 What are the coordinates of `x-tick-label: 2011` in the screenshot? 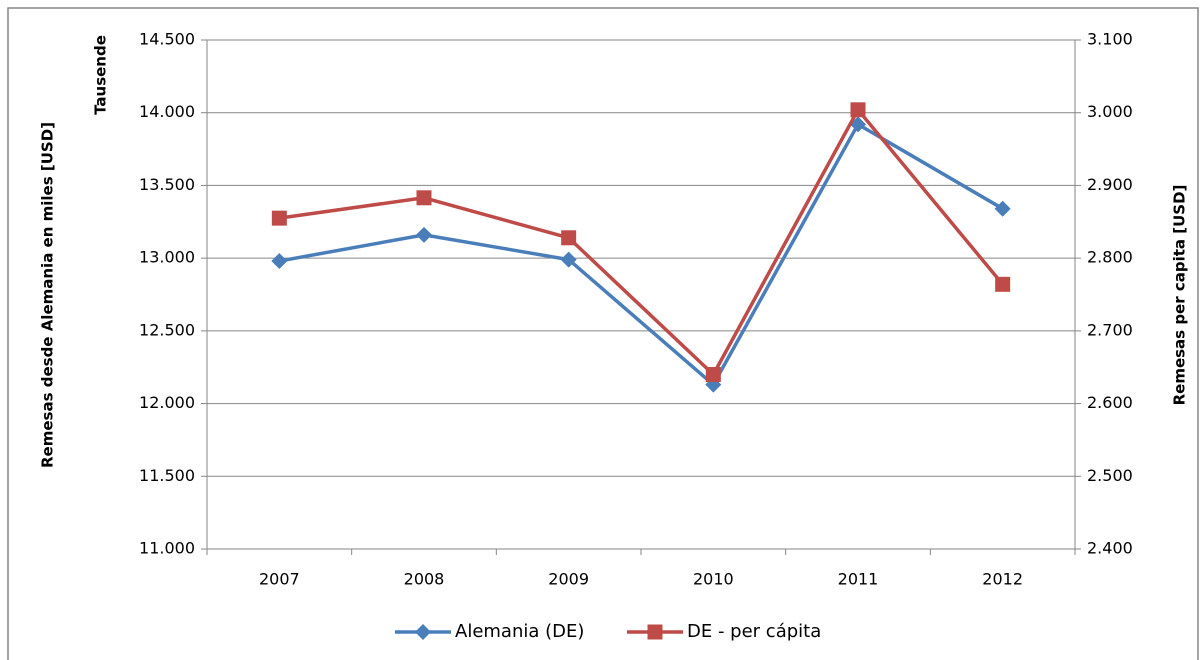 It's located at (858, 579).